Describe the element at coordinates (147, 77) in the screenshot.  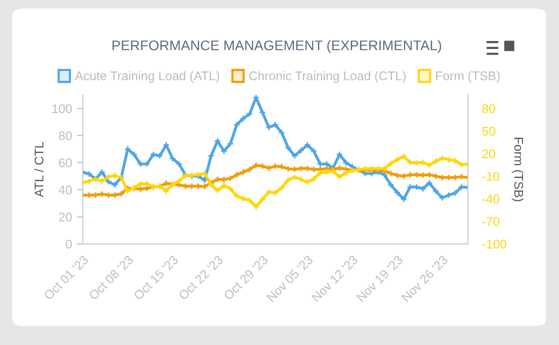
I see `legend-label: Acute Training Load (ATL)` at that location.